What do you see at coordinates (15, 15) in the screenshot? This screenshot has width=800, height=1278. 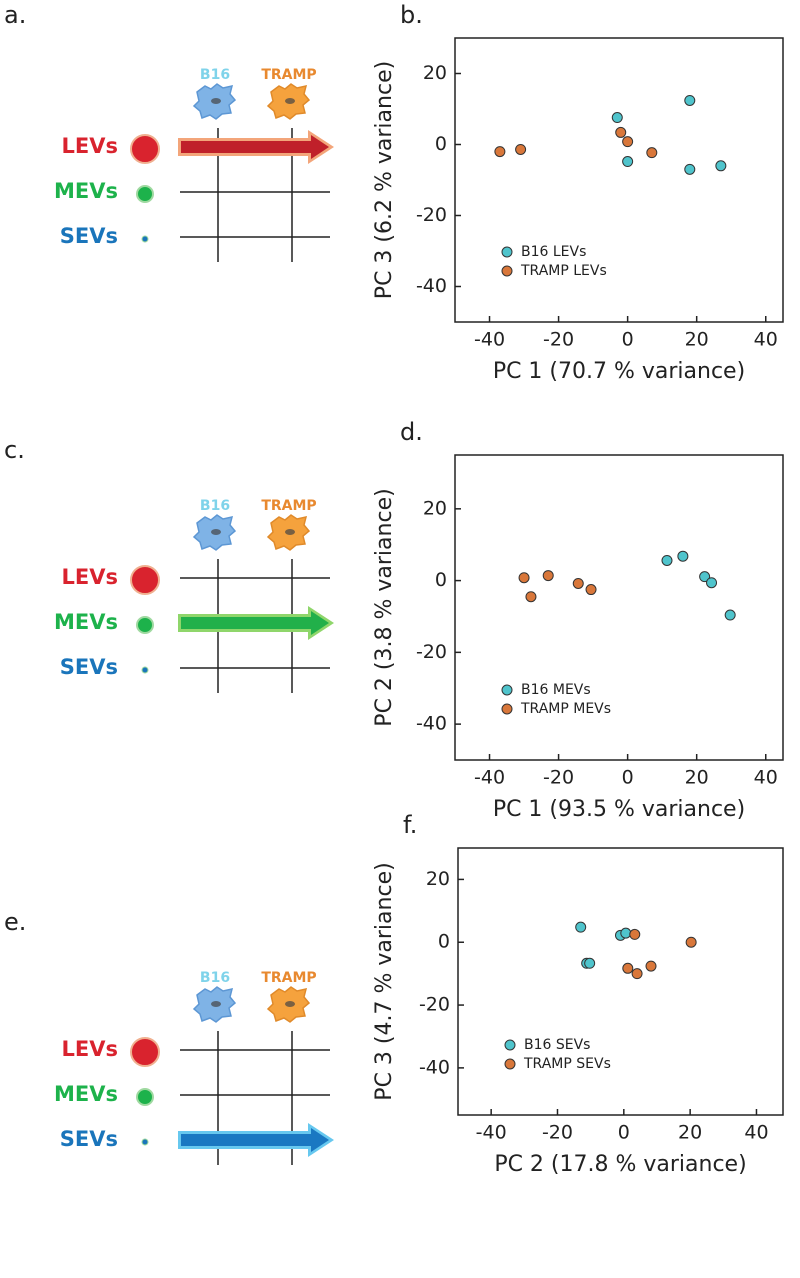 I see `panel-label: a.` at bounding box center [15, 15].